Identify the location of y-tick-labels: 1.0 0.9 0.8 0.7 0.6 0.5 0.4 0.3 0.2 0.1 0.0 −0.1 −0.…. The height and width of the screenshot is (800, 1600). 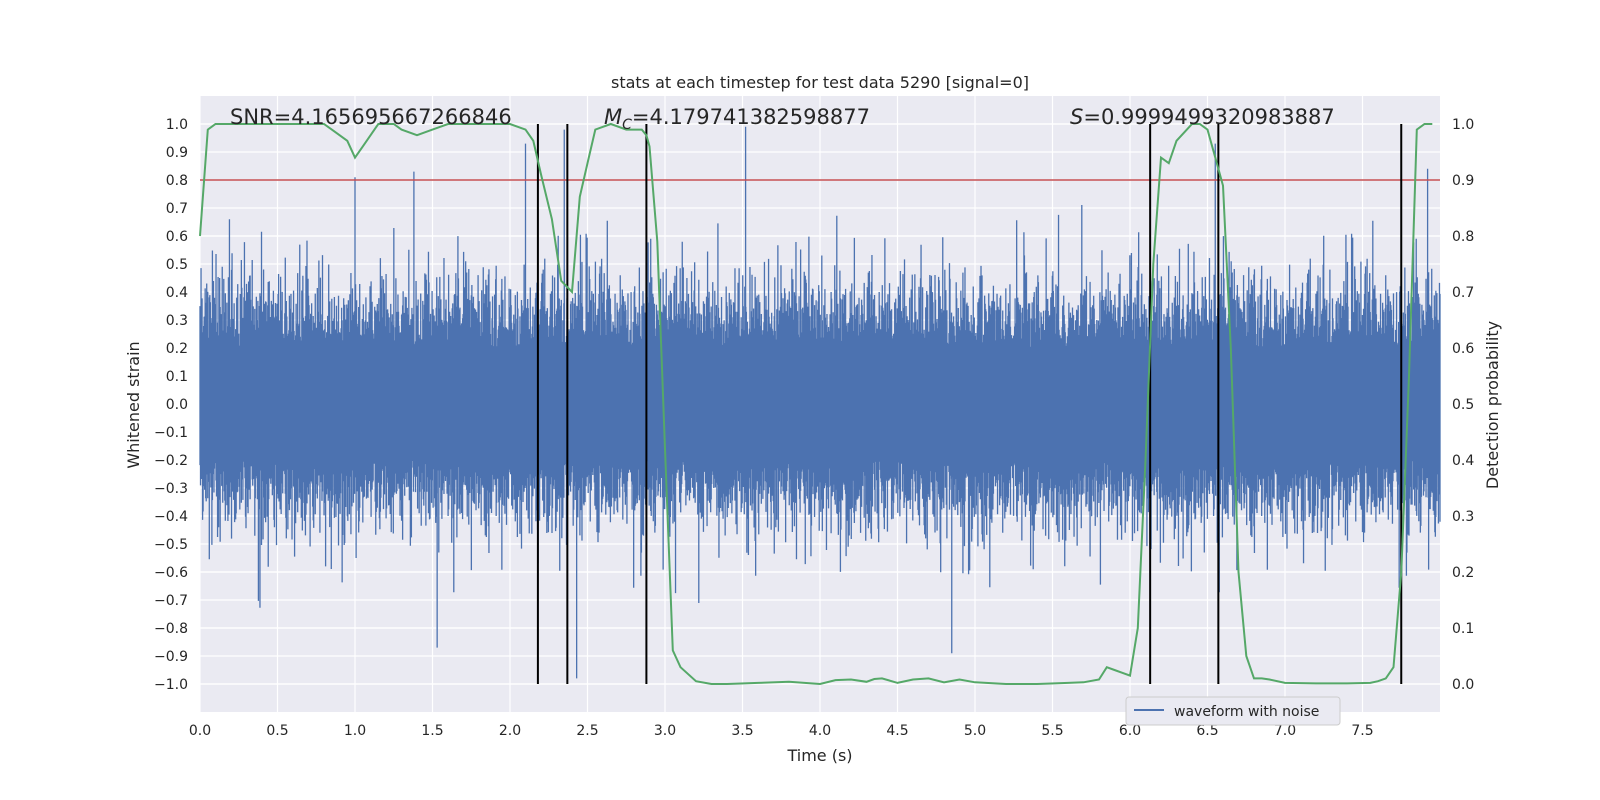
(171, 405).